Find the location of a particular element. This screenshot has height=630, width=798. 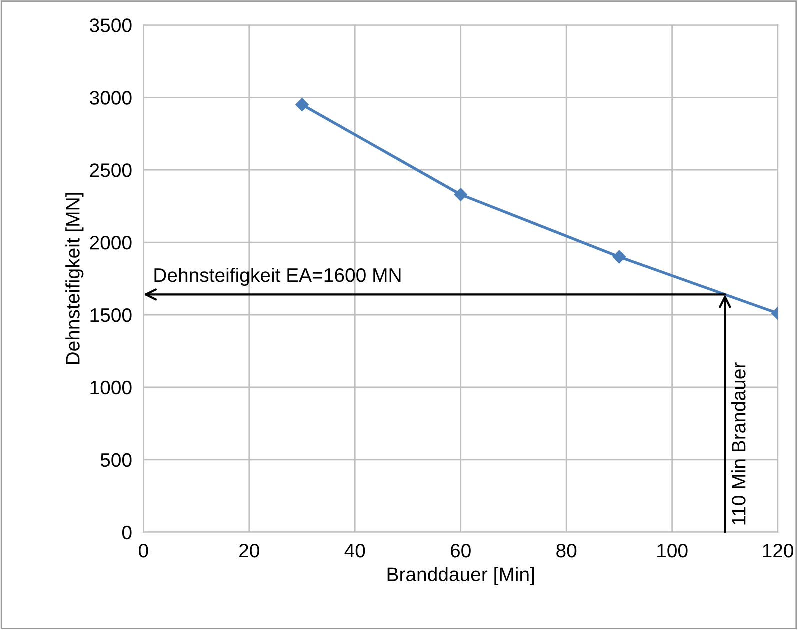

annotation: 110 Min Brandauer is located at coordinates (739, 443).